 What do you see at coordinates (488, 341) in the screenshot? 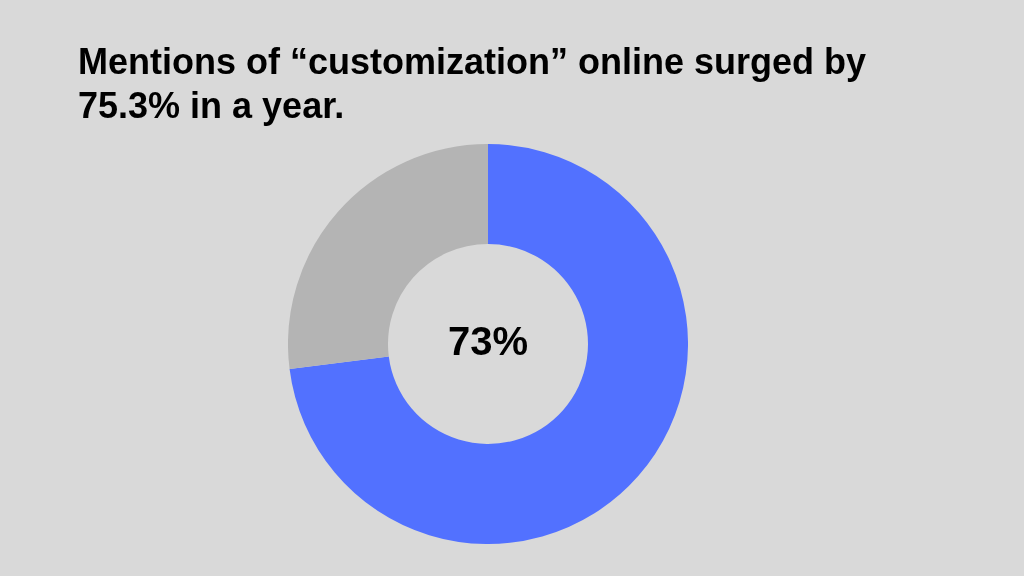
I see `data-label: 73%` at bounding box center [488, 341].